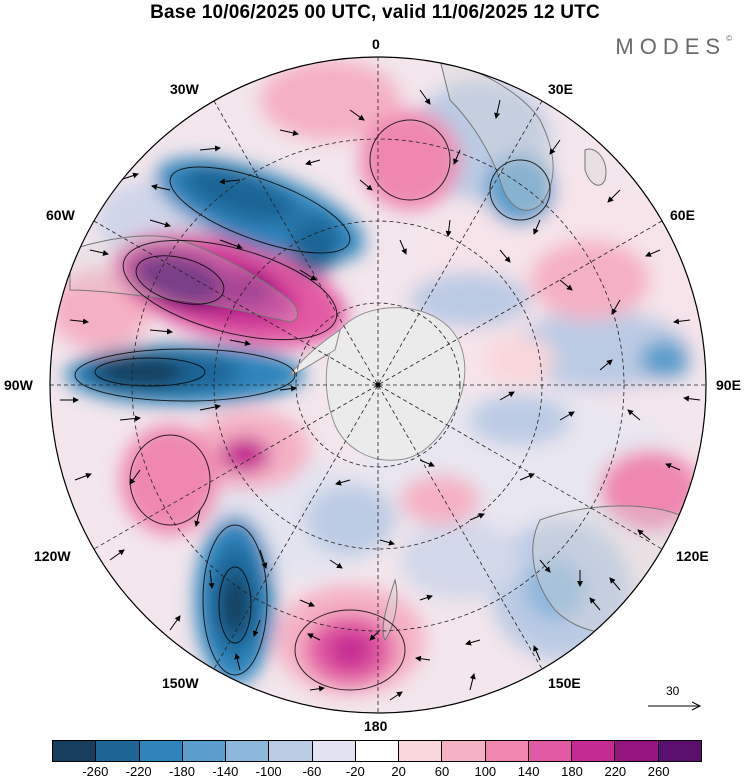 The image size is (750, 783). What do you see at coordinates (268, 771) in the screenshot?
I see `colorbar-tick-label: -100` at bounding box center [268, 771].